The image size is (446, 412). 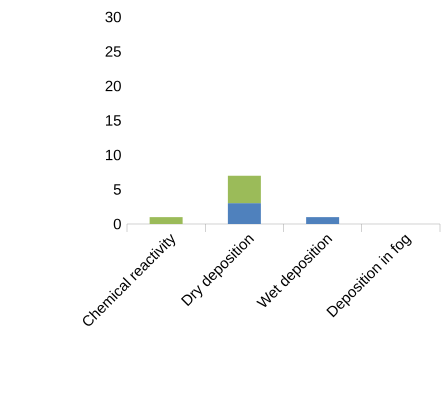 What do you see at coordinates (117, 189) in the screenshot?
I see `y-tick-label: 5` at bounding box center [117, 189].